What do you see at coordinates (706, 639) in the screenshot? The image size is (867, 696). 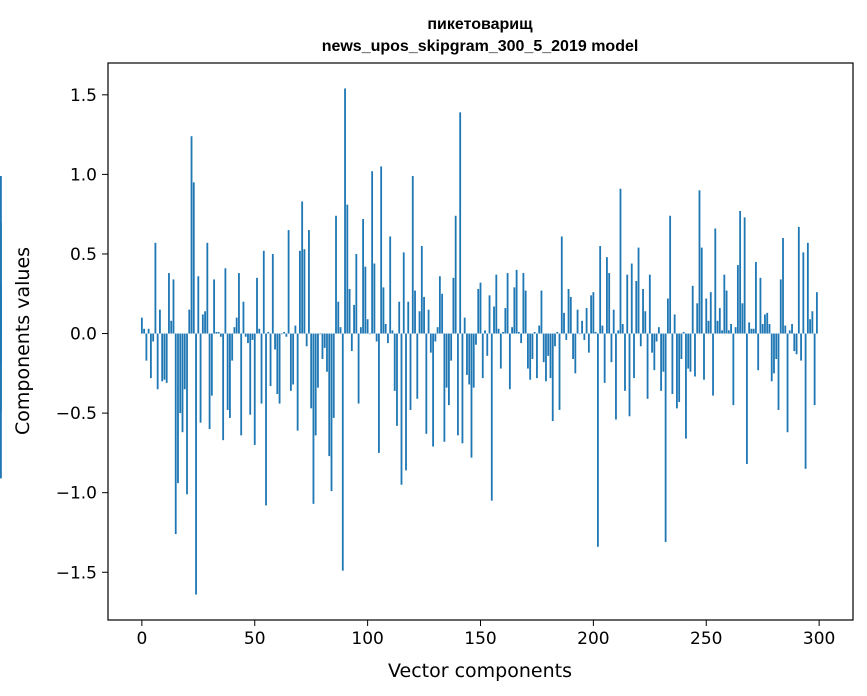 I see `x-tick-label: 250` at bounding box center [706, 639].